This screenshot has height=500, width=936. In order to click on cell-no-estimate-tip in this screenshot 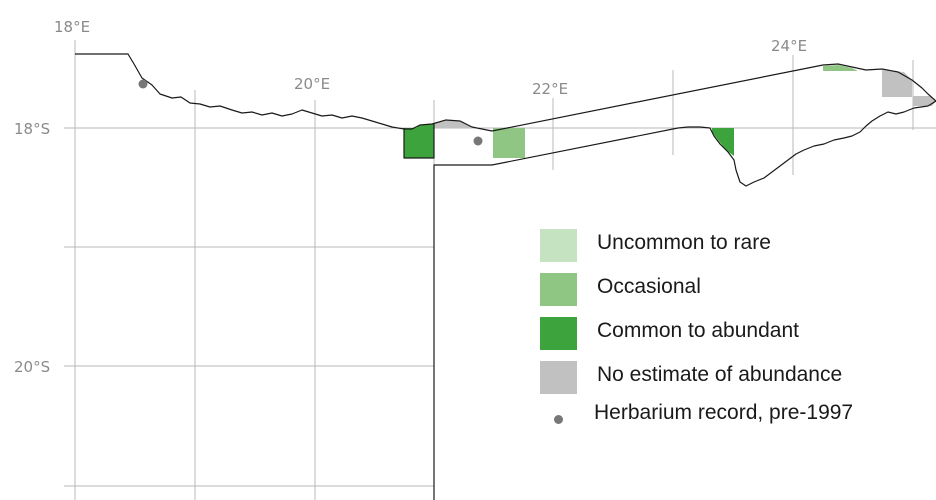, I will do `click(924, 101)`.